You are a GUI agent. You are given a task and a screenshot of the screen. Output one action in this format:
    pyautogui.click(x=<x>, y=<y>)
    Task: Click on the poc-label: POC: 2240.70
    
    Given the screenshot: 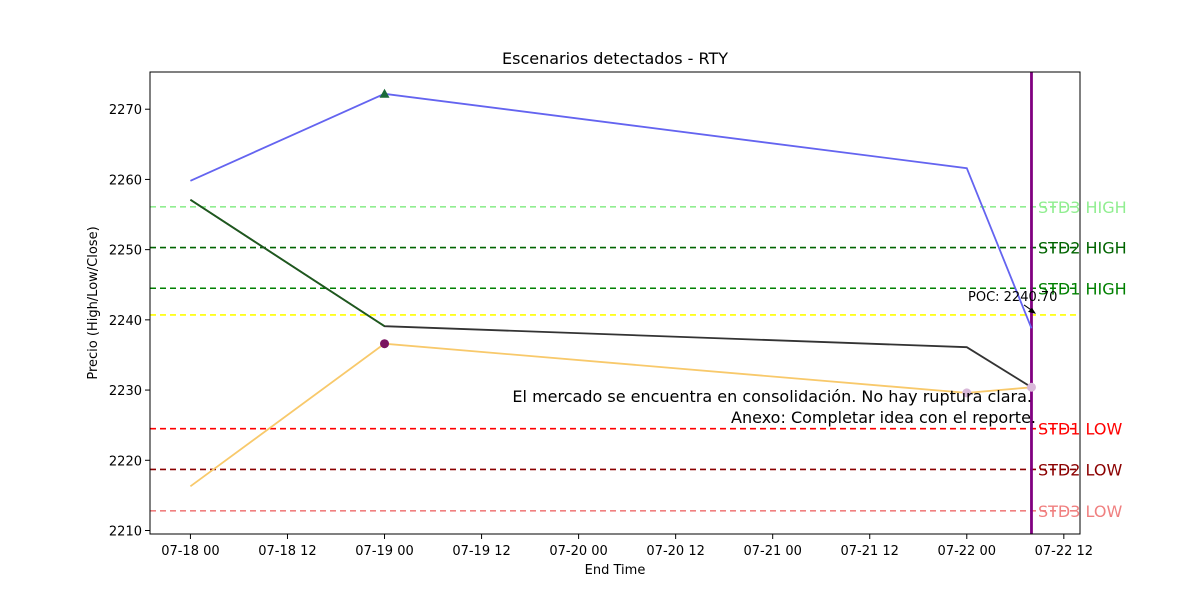 What is the action you would take?
    pyautogui.click(x=1012, y=297)
    